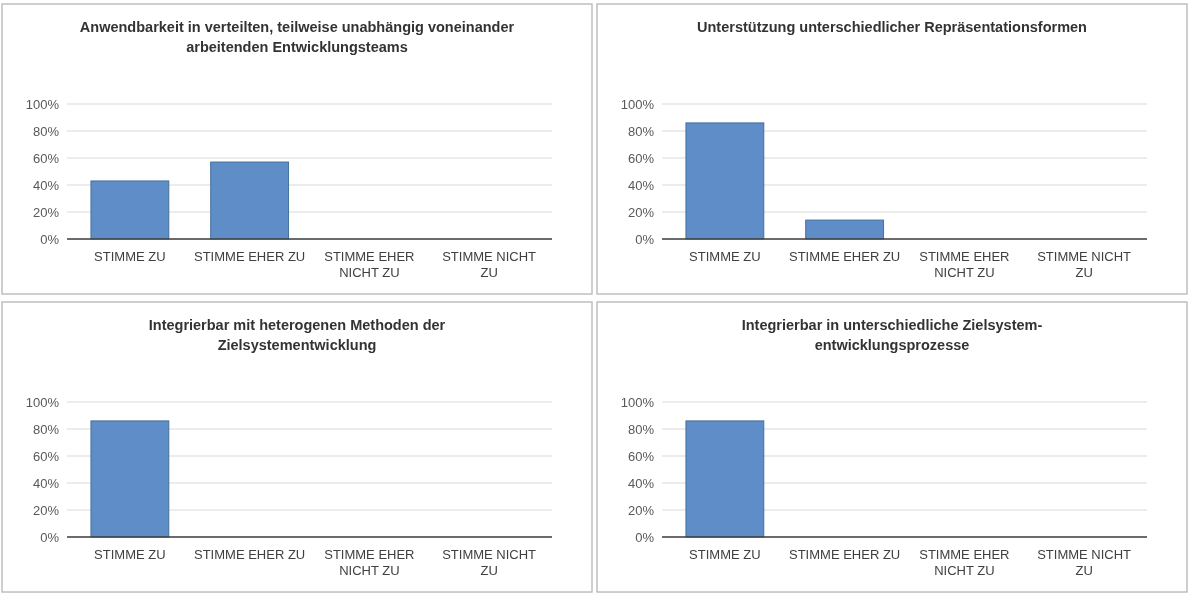  What do you see at coordinates (297, 335) in the screenshot?
I see `chart-title: Integrierbar mit heterogenen Methoden der Zielsystementwicklung` at bounding box center [297, 335].